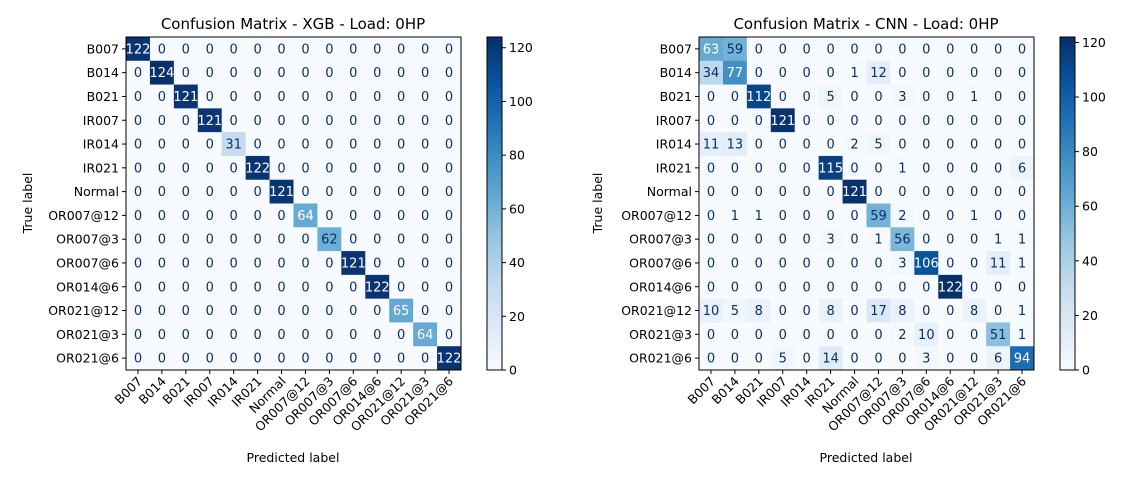 The image size is (1125, 480). Describe the element at coordinates (902, 216) in the screenshot. I see `cell-value-label: 2` at that location.